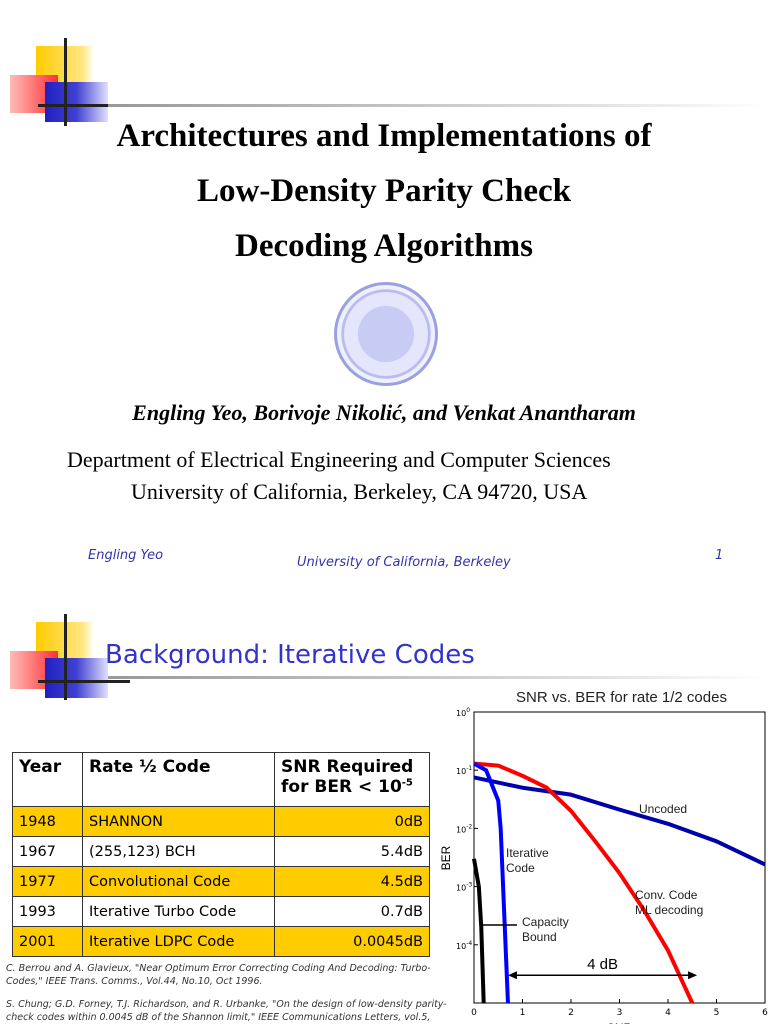 Image resolution: width=768 pixels, height=1024 pixels. Describe the element at coordinates (384, 246) in the screenshot. I see `slide-title-line-3: Decoding Algorithms` at that location.